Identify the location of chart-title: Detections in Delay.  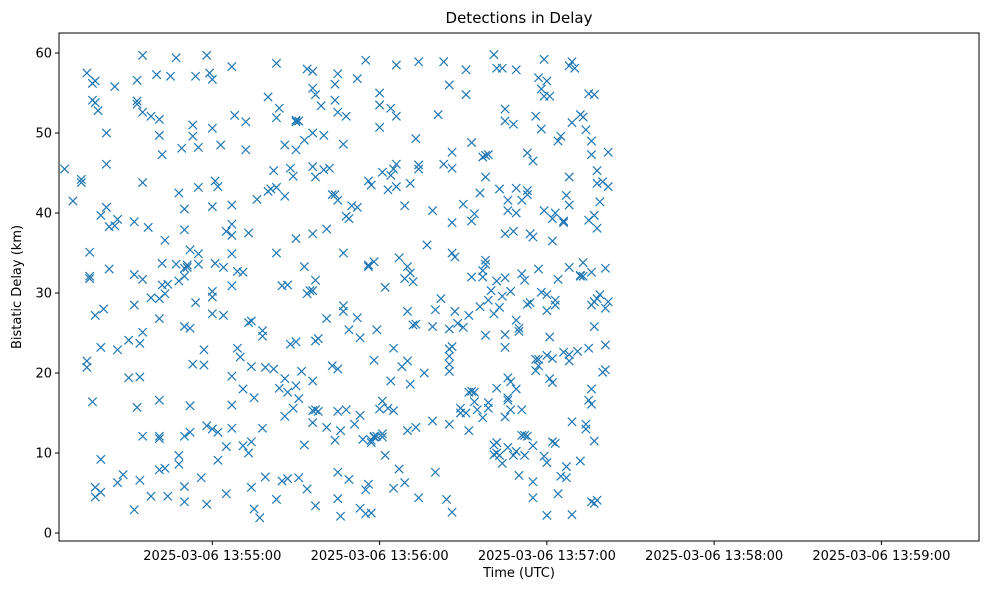
(519, 18).